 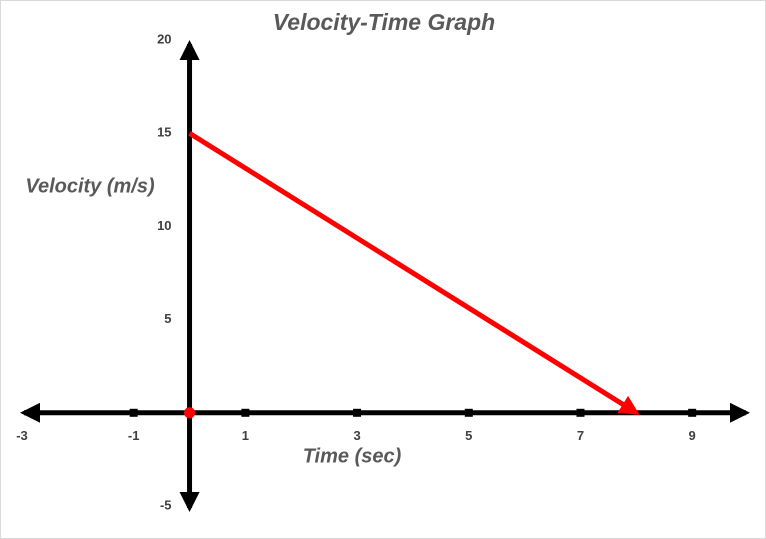 I want to click on origin-dot, so click(x=190, y=413).